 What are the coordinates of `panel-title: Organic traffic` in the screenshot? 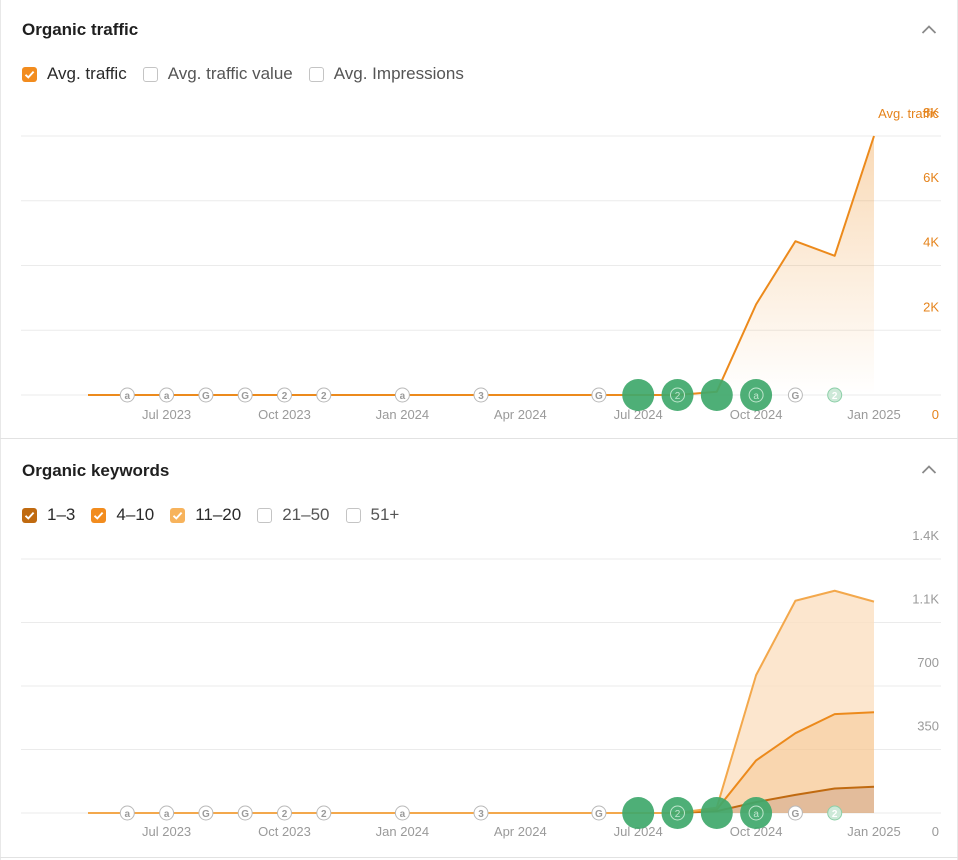 It's located at (80, 29).